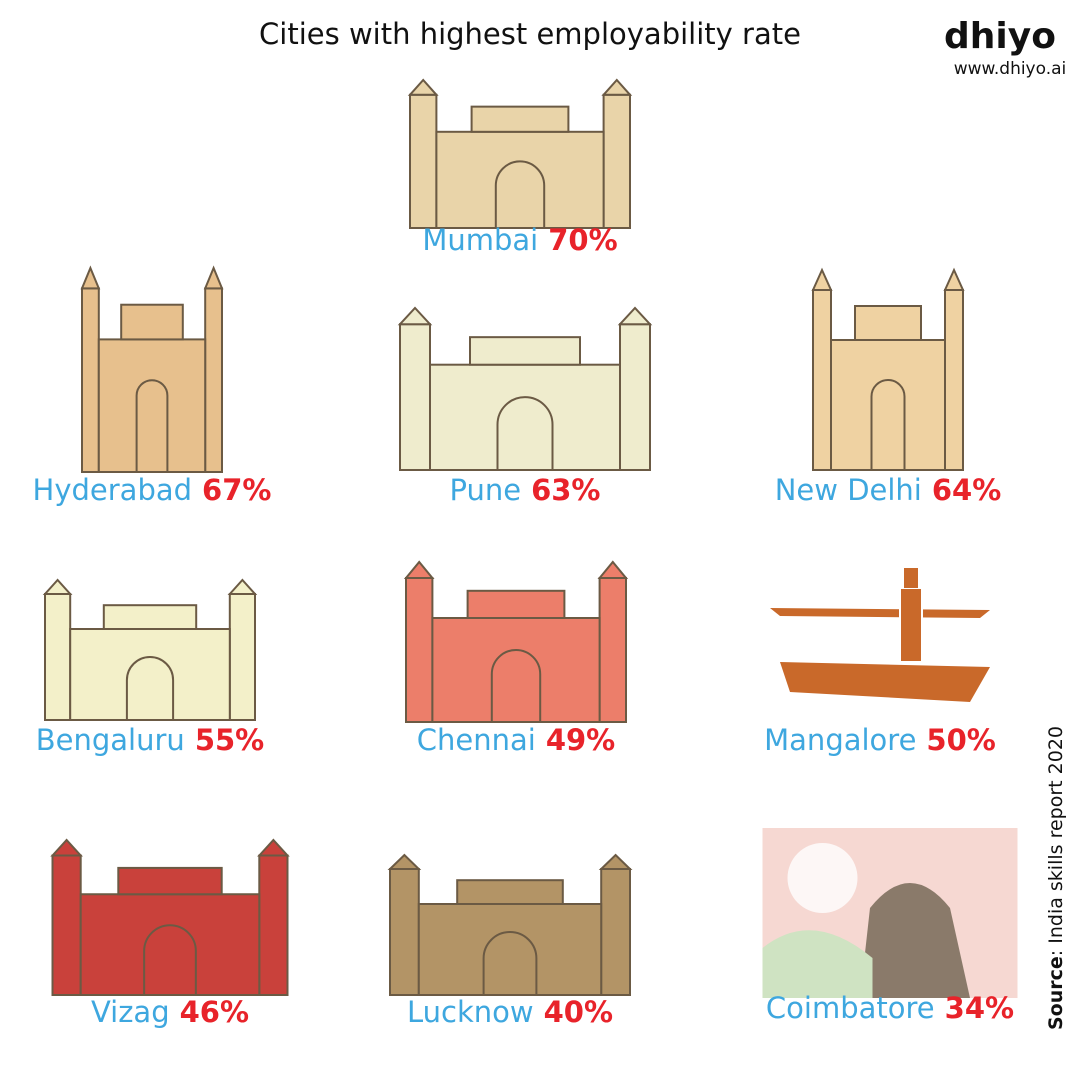 The image size is (1080, 1080). What do you see at coordinates (1010, 69) in the screenshot?
I see `brand-url: www.dhiyo.ai` at bounding box center [1010, 69].